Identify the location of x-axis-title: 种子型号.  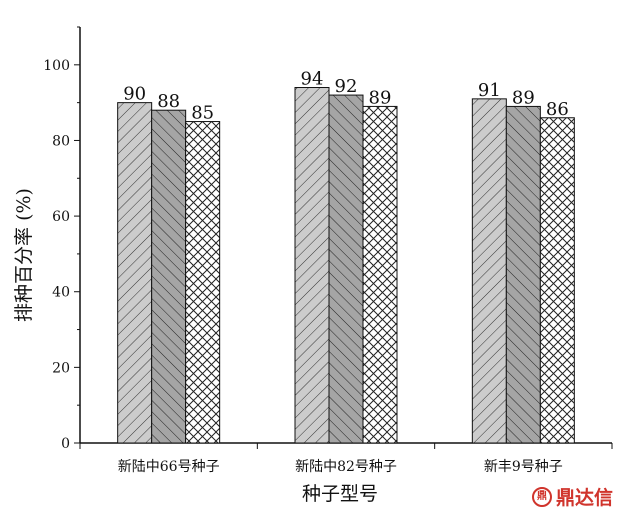
(340, 494).